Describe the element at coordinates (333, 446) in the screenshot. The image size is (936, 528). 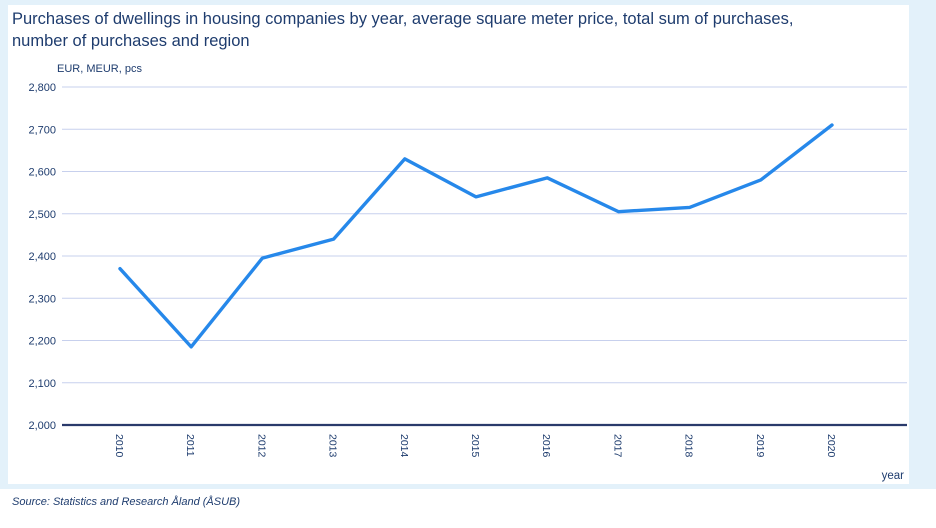
I see `x-axis-tick-label: 2013` at that location.